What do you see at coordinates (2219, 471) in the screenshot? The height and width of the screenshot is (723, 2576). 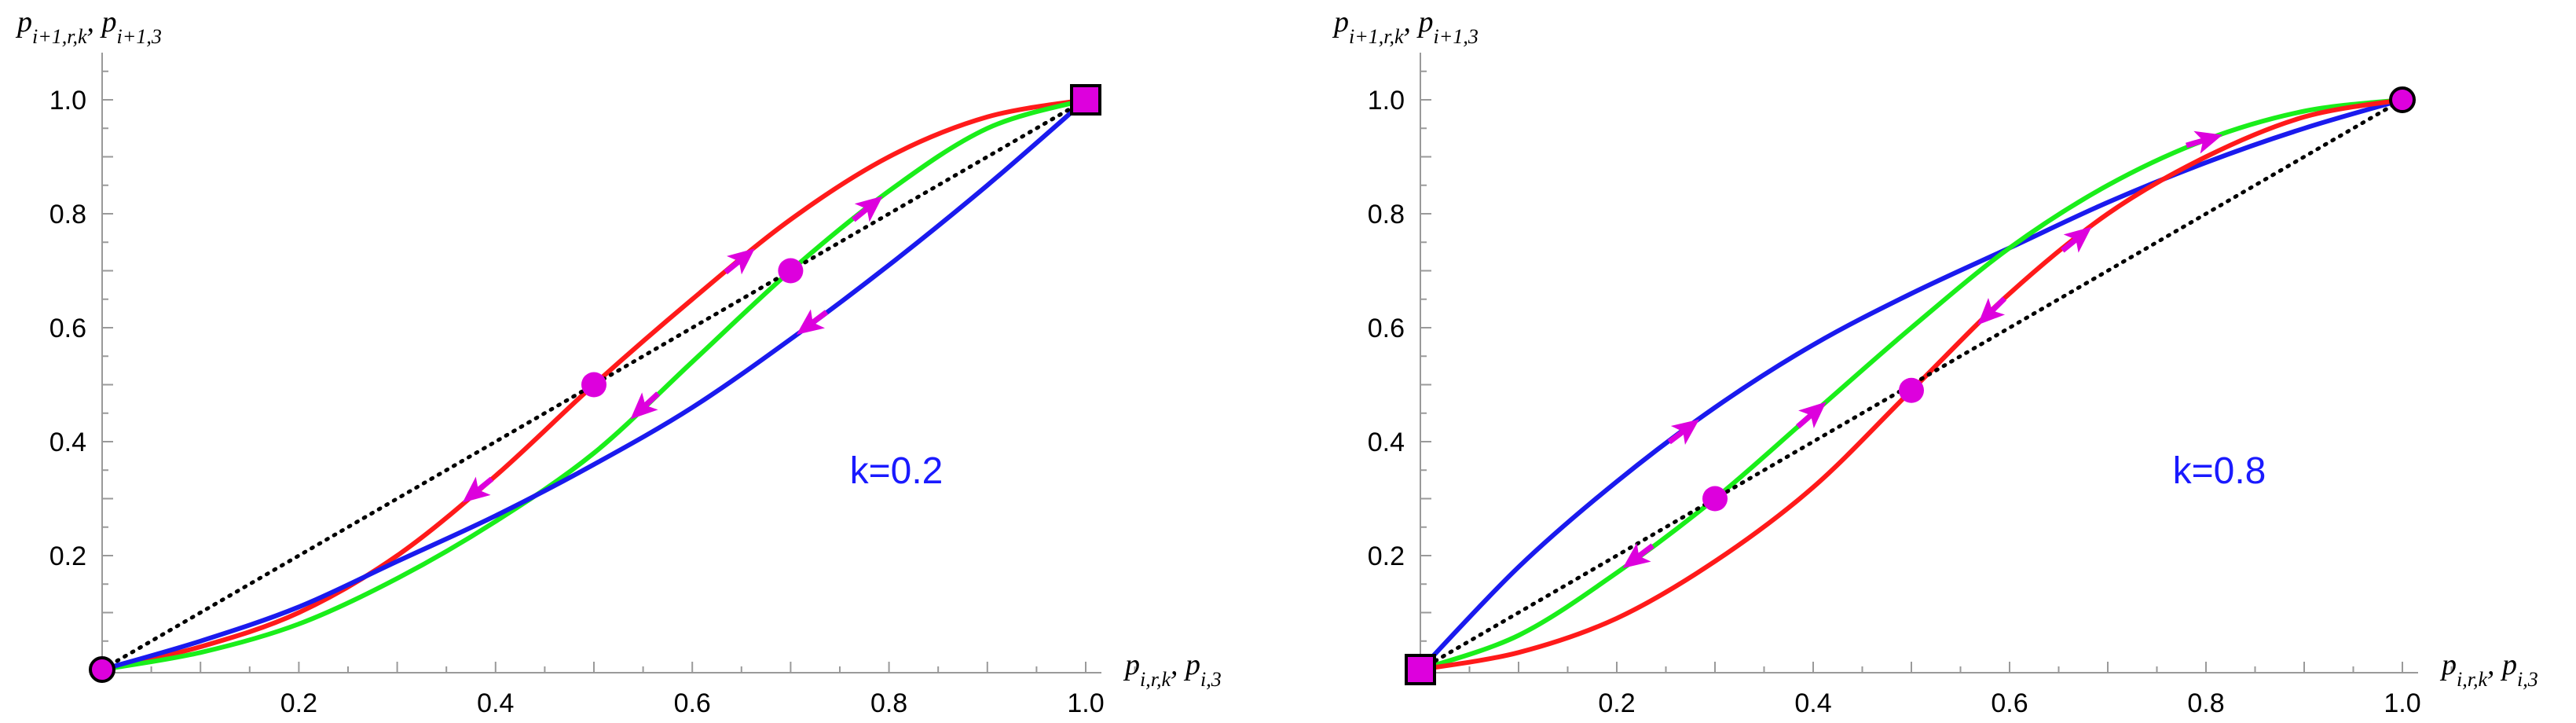 I see `k-annotation: k=0.8` at bounding box center [2219, 471].